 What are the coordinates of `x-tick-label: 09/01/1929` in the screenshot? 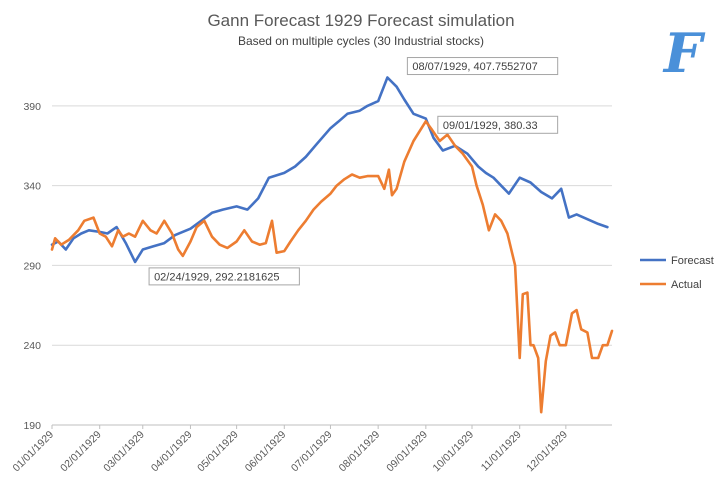 It's located at (407, 452).